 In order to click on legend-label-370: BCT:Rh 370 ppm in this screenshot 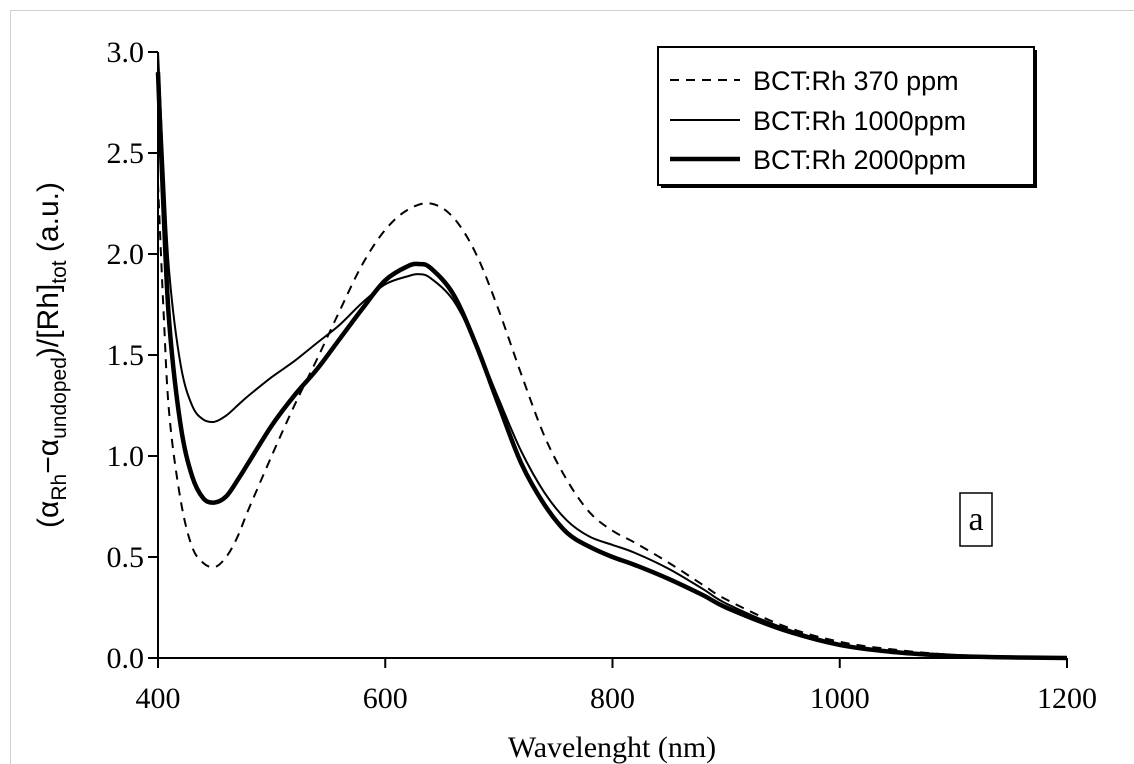, I will do `click(856, 81)`.